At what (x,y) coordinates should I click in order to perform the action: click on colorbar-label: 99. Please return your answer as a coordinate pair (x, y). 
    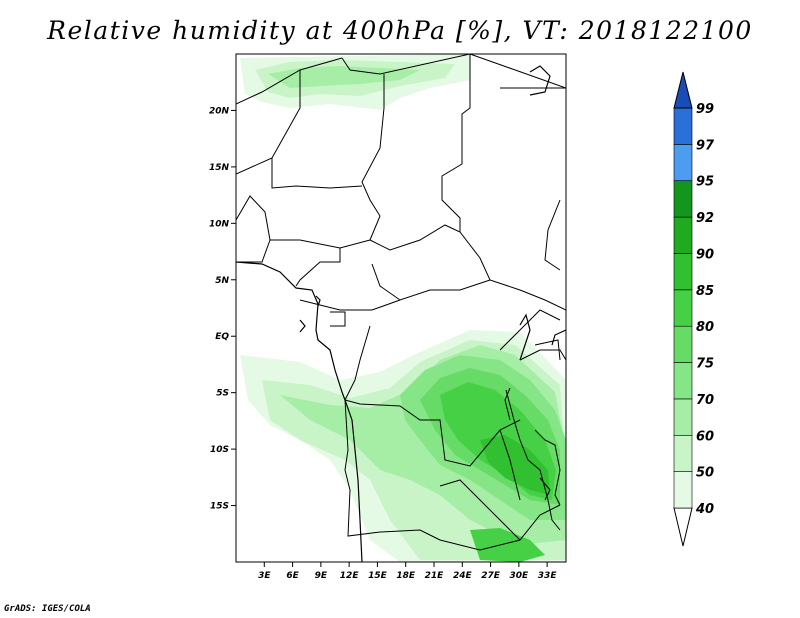
    Looking at the image, I should click on (705, 109).